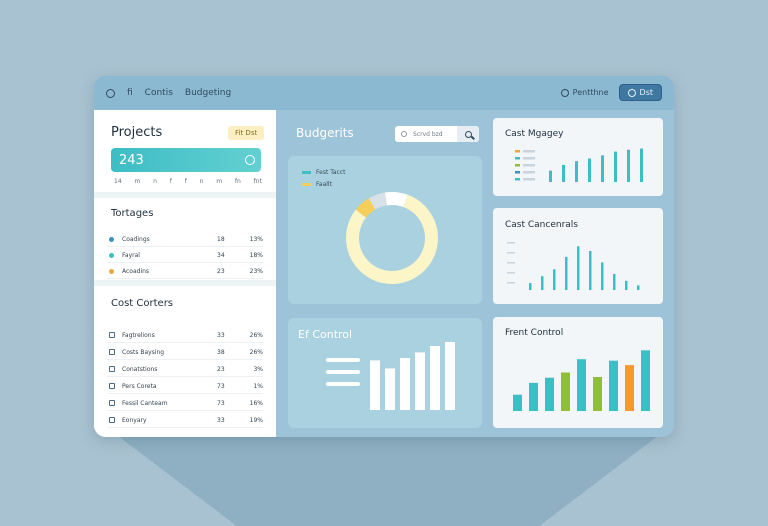  I want to click on tortage-row: Acoadins 23 23%, so click(185, 271).